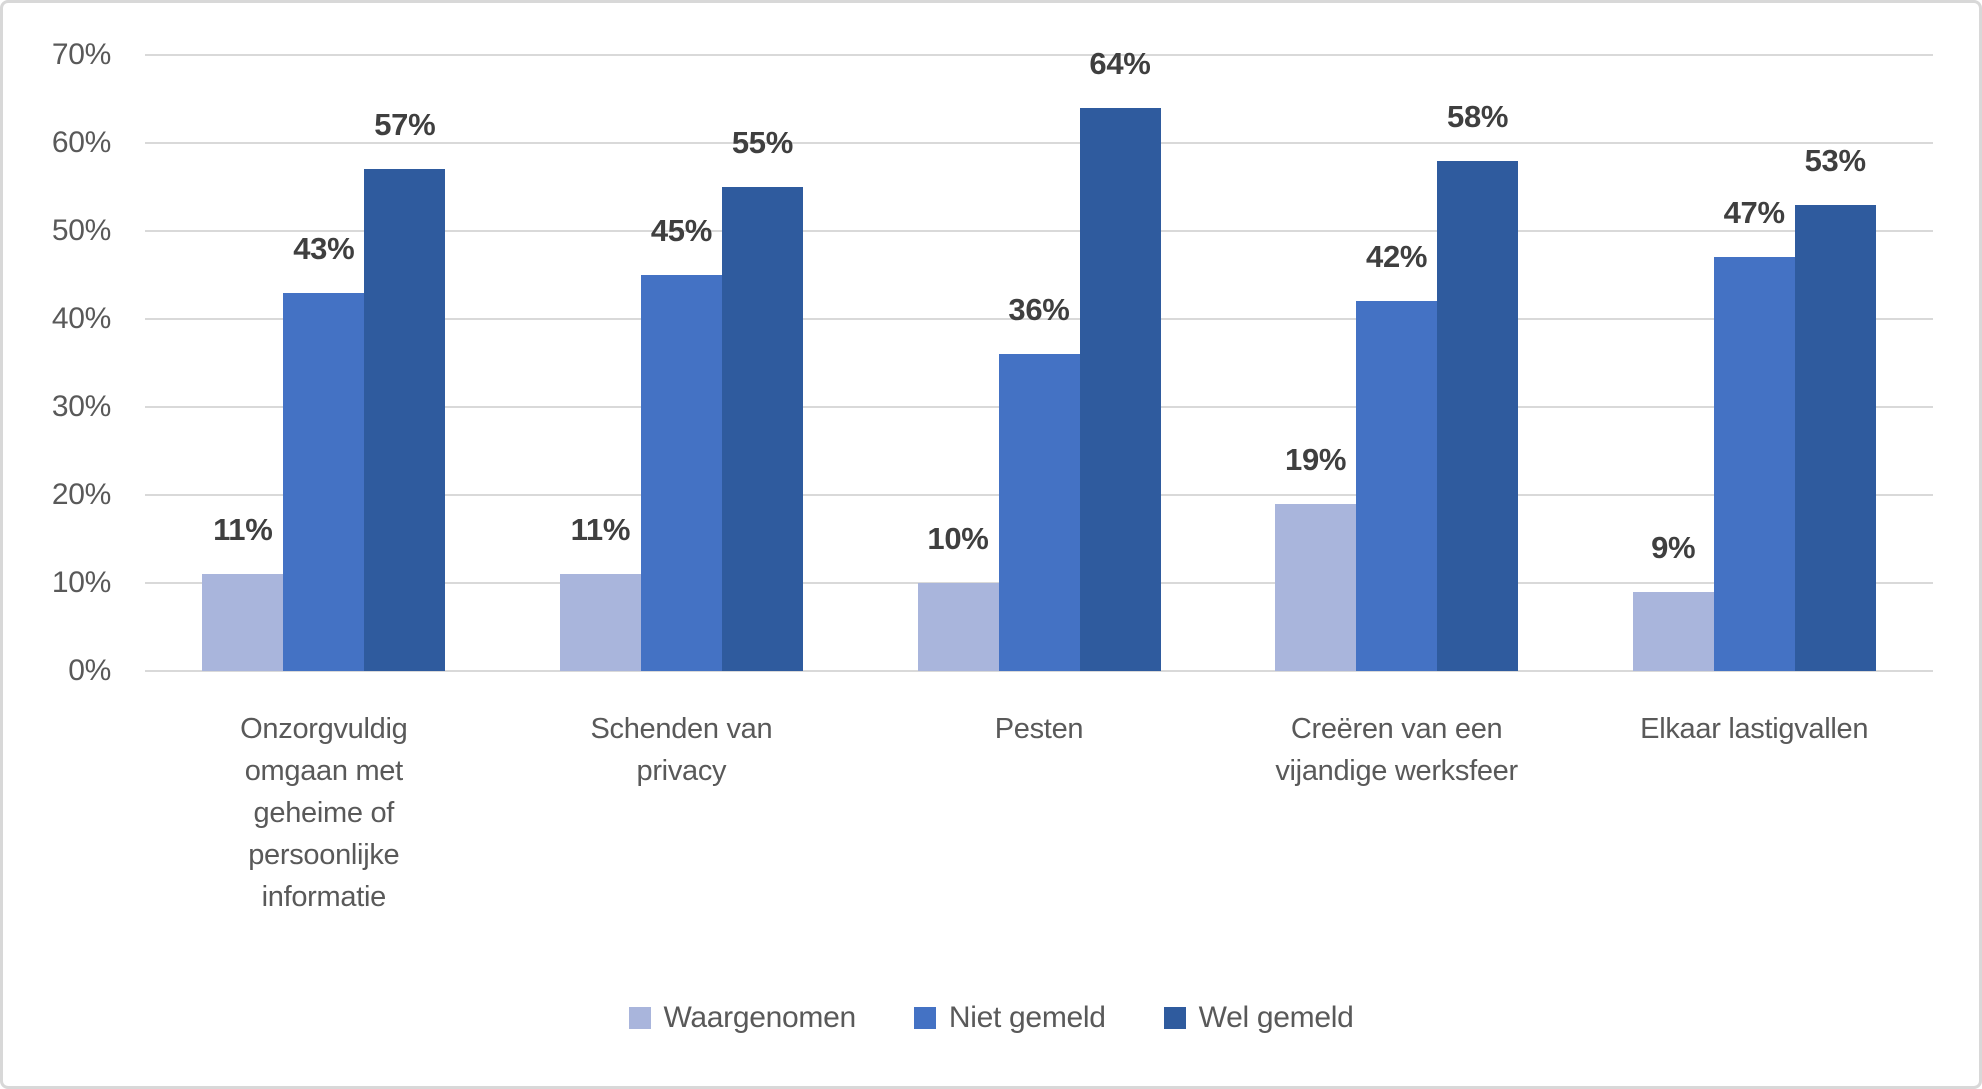 The image size is (1982, 1089). I want to click on y-tick-label: 40%, so click(81, 318).